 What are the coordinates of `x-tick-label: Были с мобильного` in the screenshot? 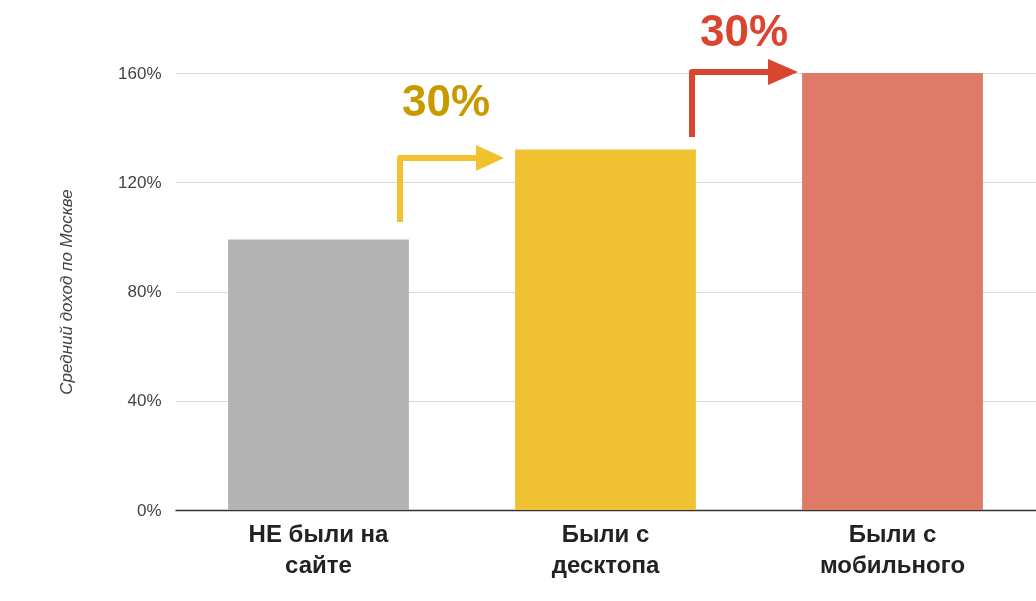 It's located at (892, 548).